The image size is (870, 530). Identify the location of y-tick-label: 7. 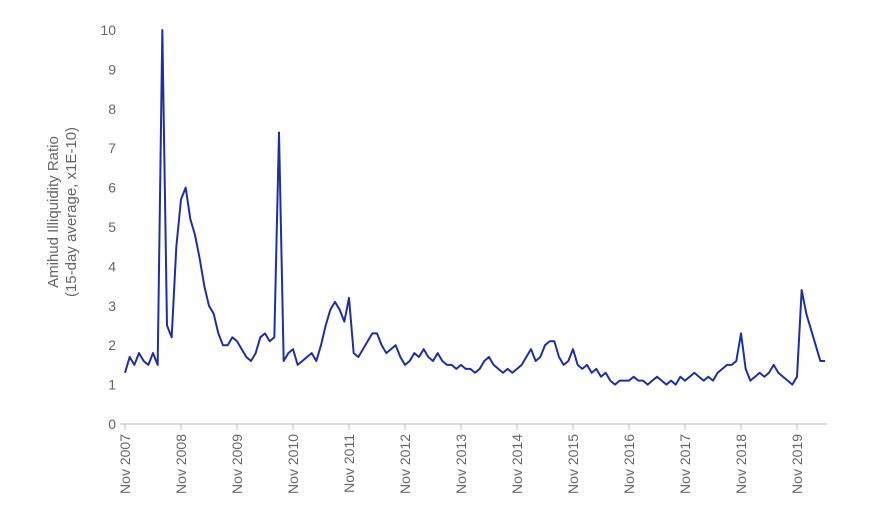
(112, 148).